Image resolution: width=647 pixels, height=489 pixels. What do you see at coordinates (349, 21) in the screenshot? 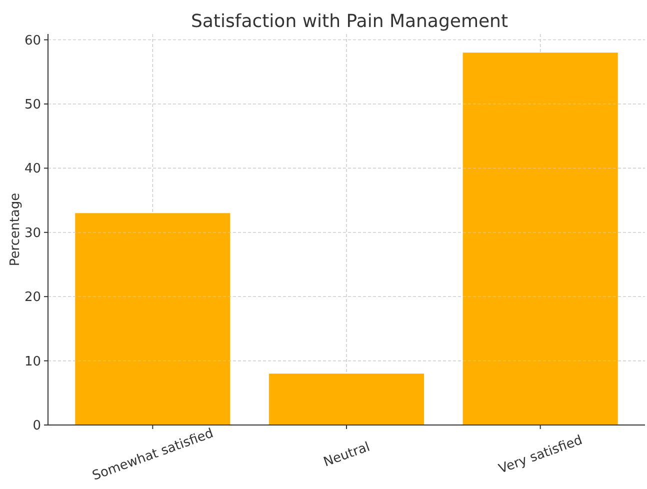
I see `chart-title: Satisfaction with Pain Management` at bounding box center [349, 21].